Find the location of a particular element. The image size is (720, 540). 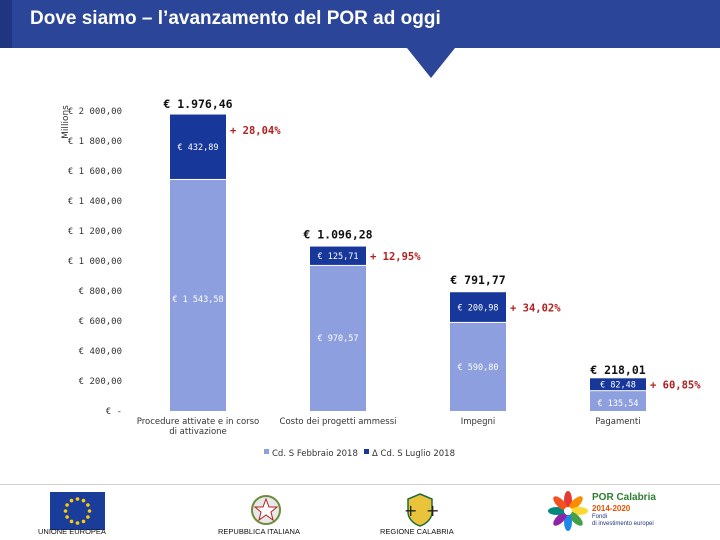

footer-divider is located at coordinates (360, 484).